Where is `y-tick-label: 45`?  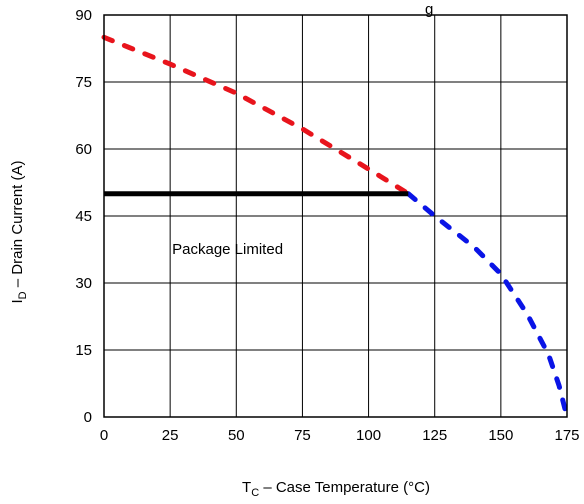
y-tick-label: 45 is located at coordinates (83, 216).